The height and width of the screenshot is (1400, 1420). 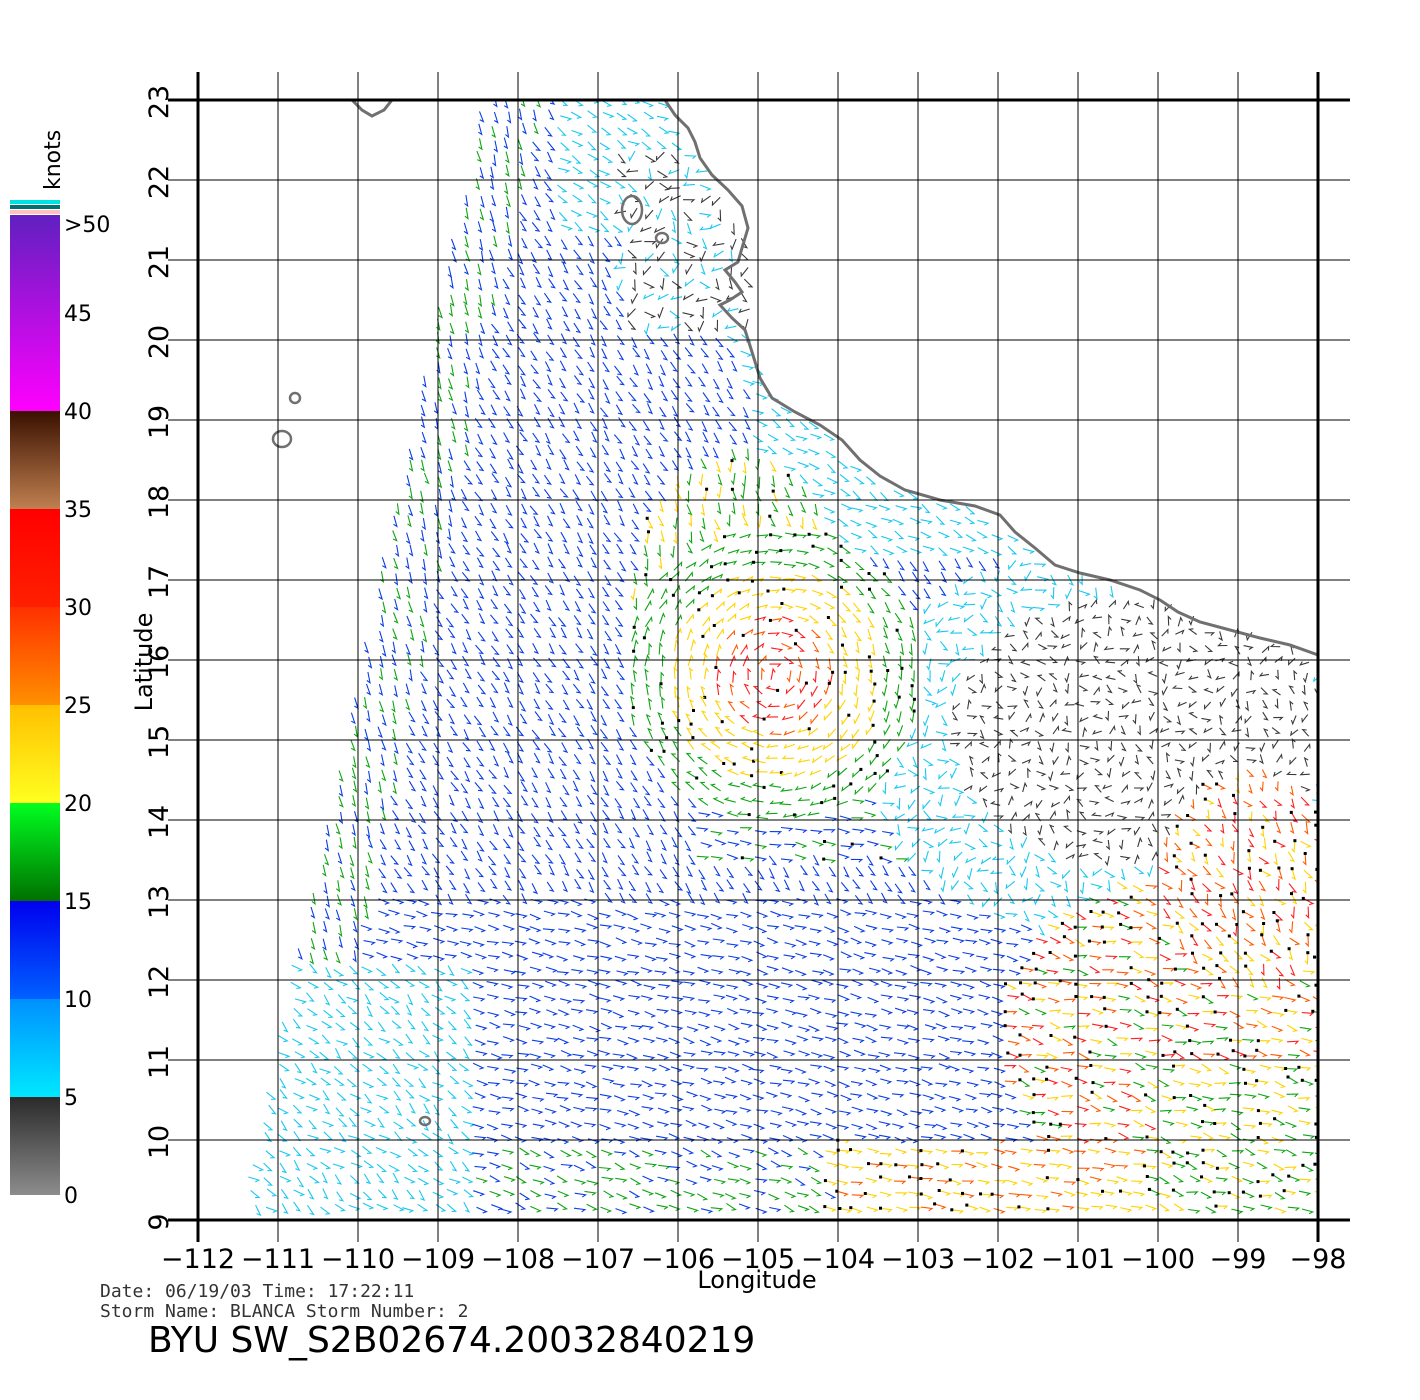 I want to click on latitude-tick-label: 18, so click(x=159, y=502).